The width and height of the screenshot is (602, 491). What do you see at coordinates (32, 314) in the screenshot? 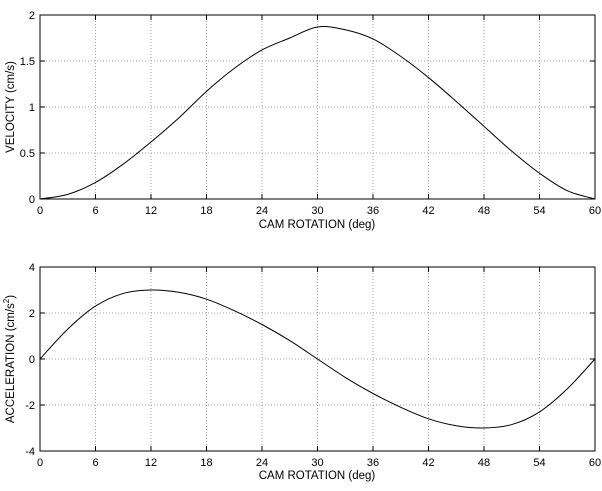
I see `acceleration-y-tick-label: 2` at bounding box center [32, 314].